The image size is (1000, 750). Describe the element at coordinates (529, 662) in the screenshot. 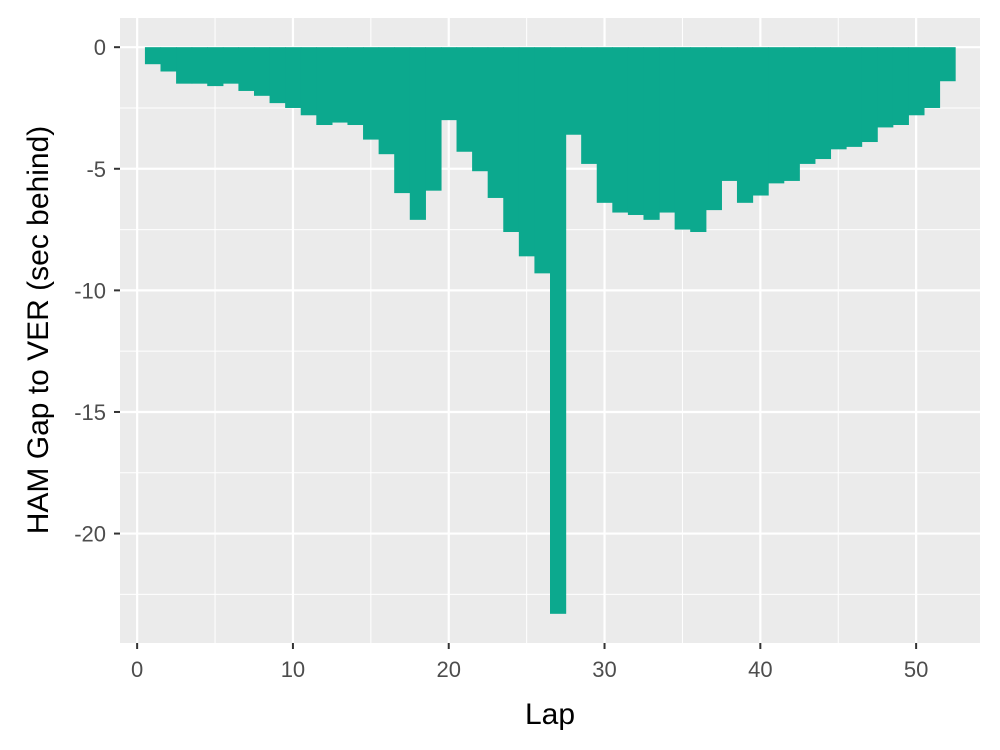

I see `x-axis: 0 10 20 30 40 50` at that location.